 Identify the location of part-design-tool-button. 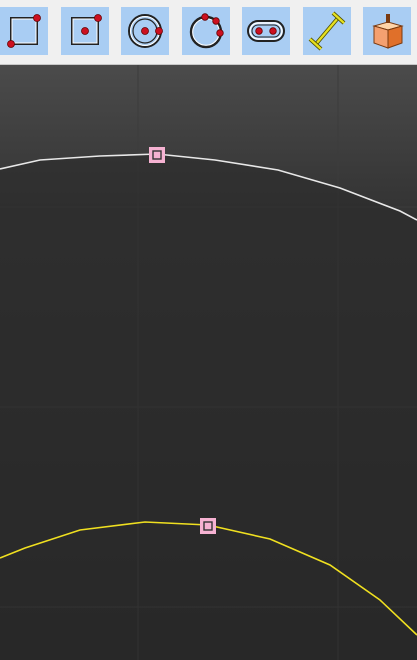
(387, 31).